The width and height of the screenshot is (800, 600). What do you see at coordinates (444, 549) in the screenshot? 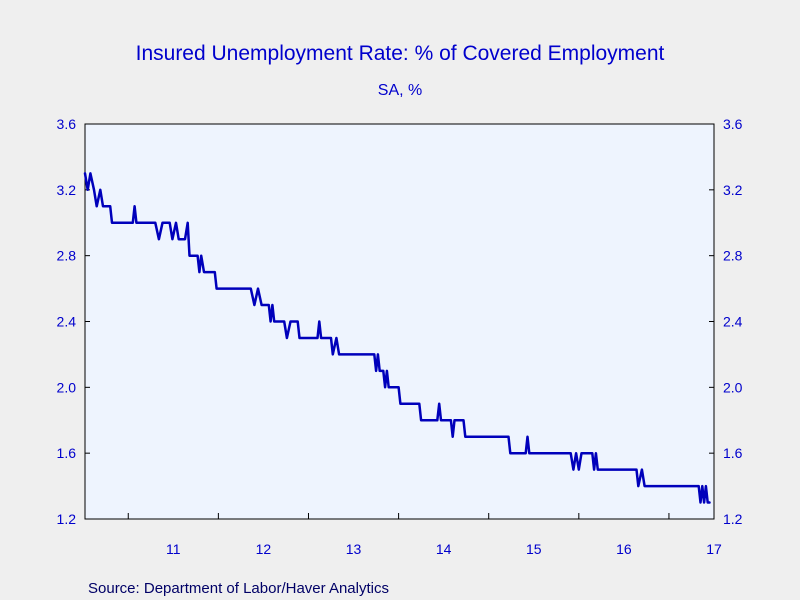
I see `x-tick-label: 14` at bounding box center [444, 549].